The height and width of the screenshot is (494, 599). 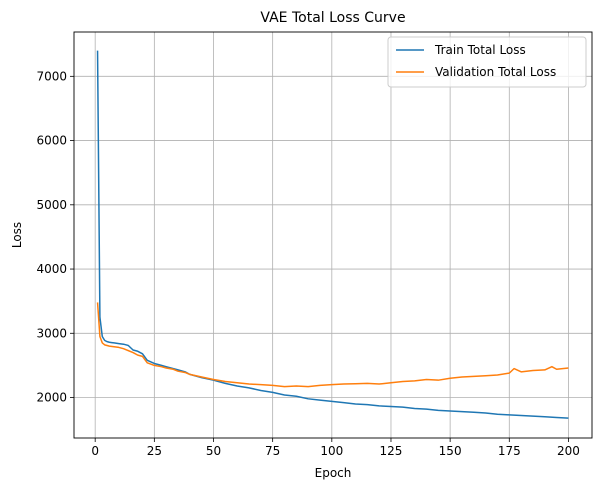 What do you see at coordinates (51, 205) in the screenshot?
I see `y-tick-label: 5000` at bounding box center [51, 205].